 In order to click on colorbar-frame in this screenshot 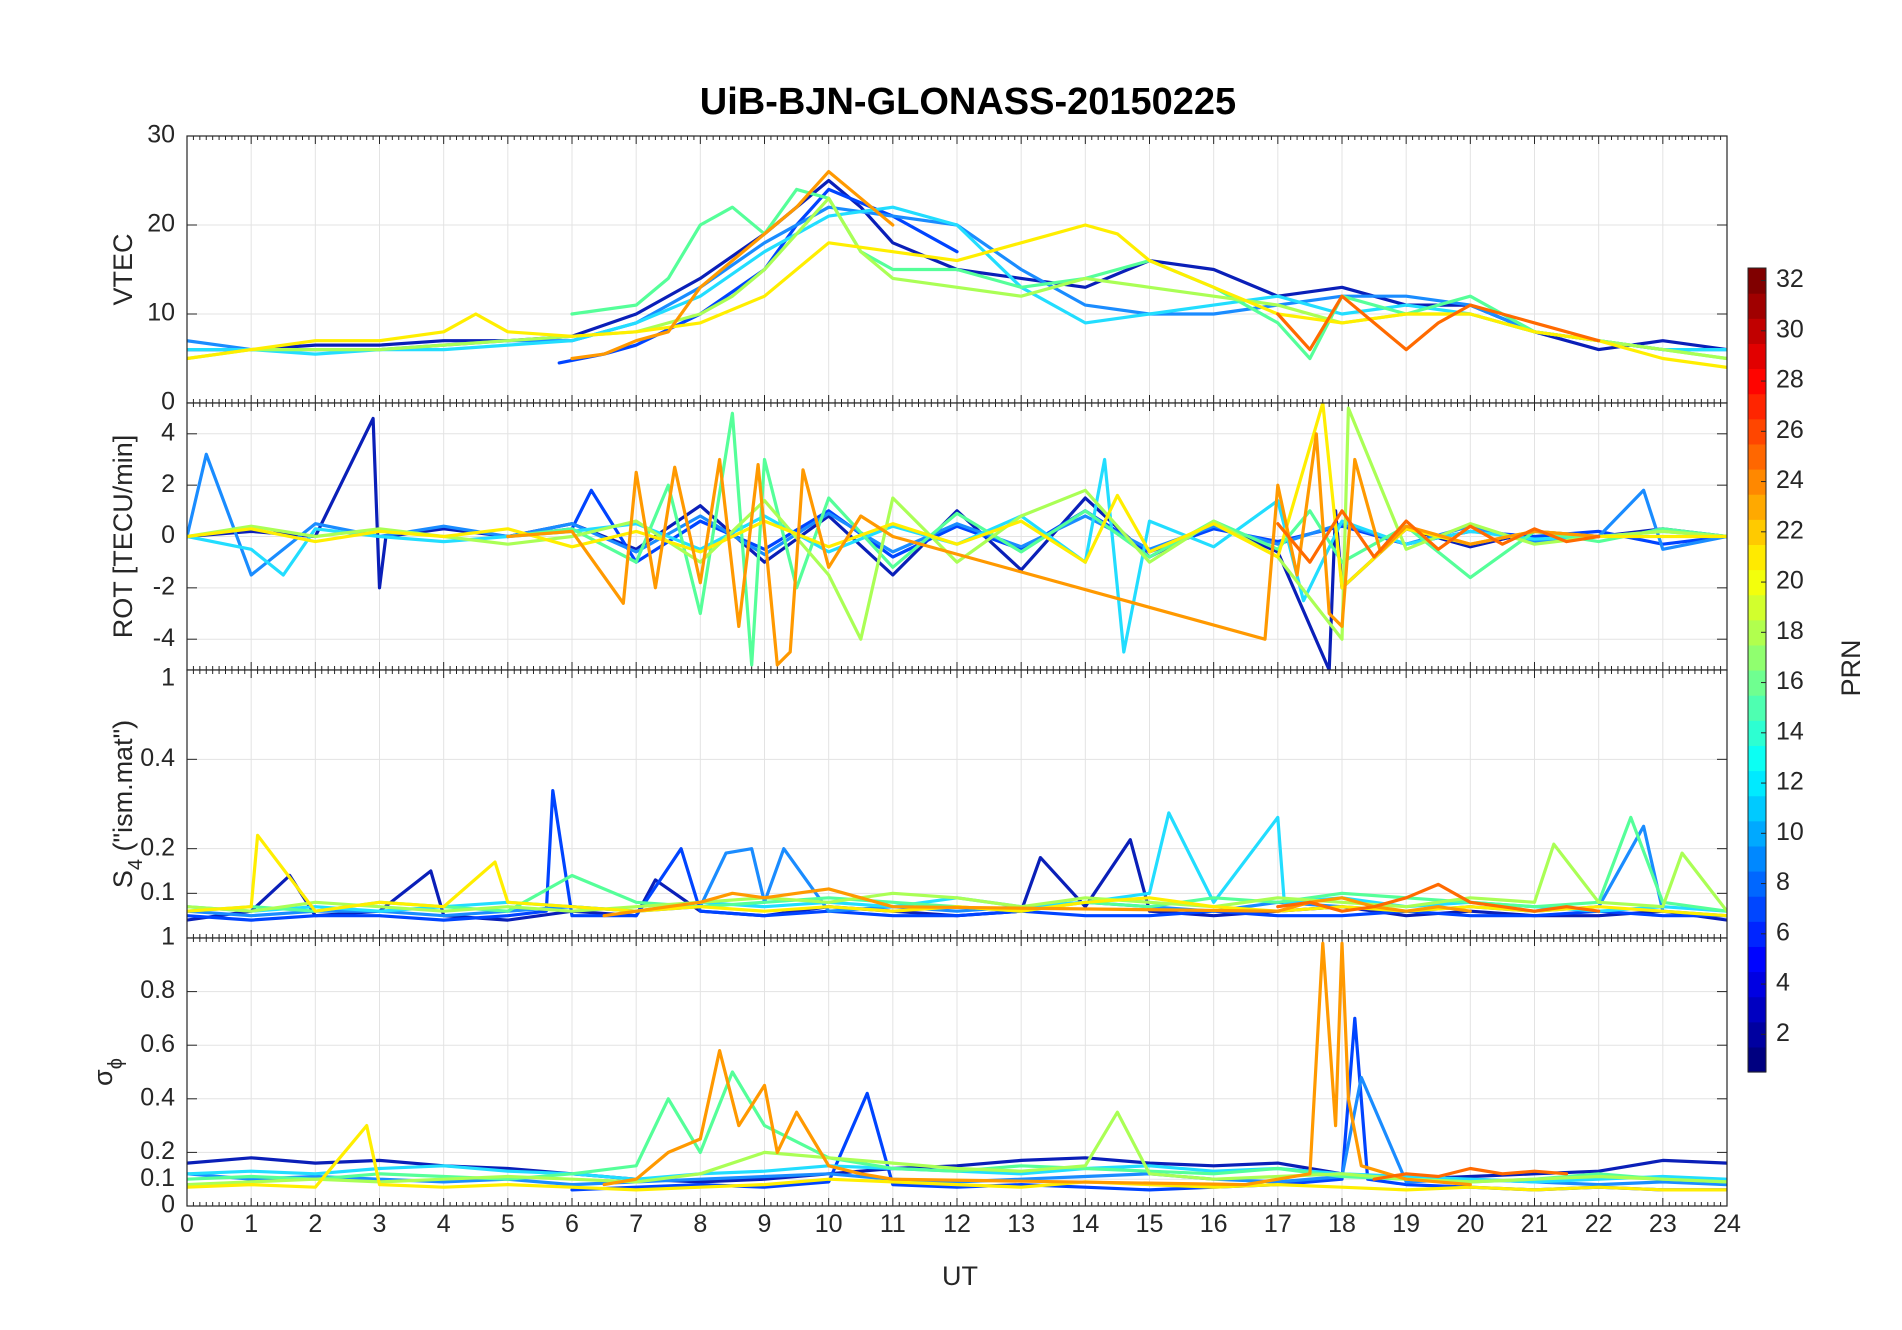, I will do `click(1757, 670)`.